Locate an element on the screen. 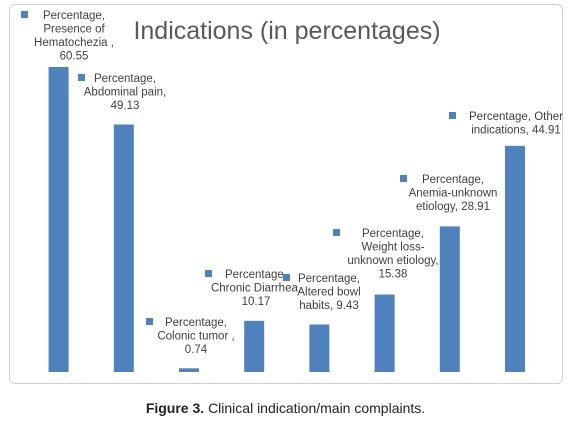 This screenshot has height=425, width=571. data-label-3: Percentage, Colonic tumor , 0.74 is located at coordinates (195, 336).